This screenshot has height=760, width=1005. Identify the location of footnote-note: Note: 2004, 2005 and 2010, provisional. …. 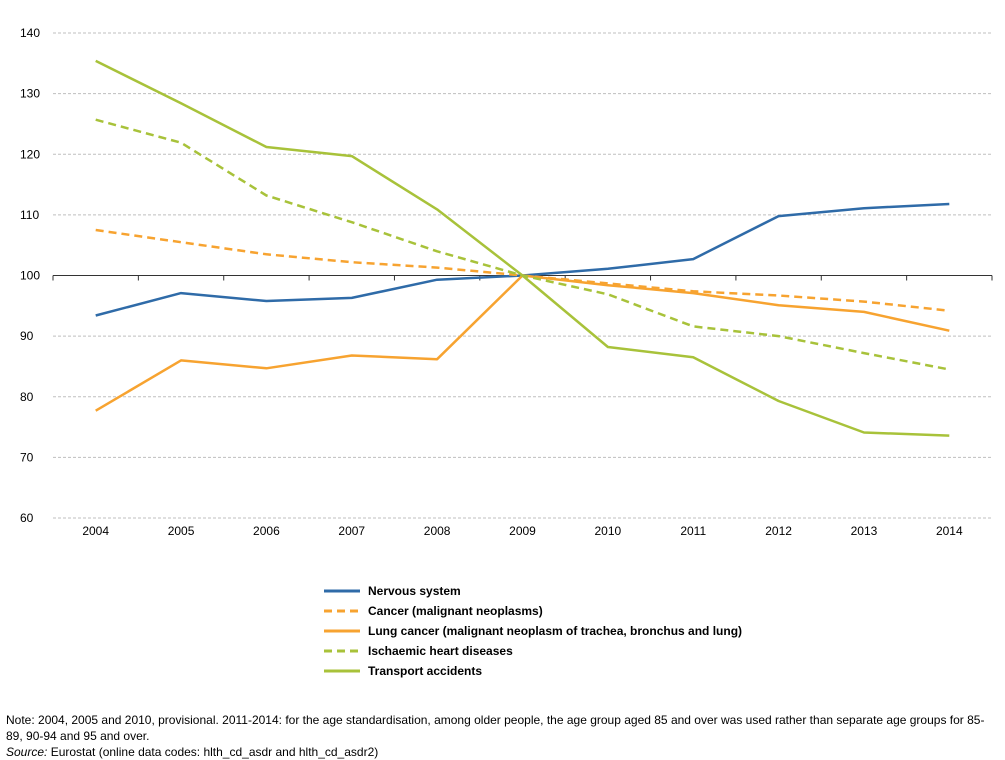
(495, 728).